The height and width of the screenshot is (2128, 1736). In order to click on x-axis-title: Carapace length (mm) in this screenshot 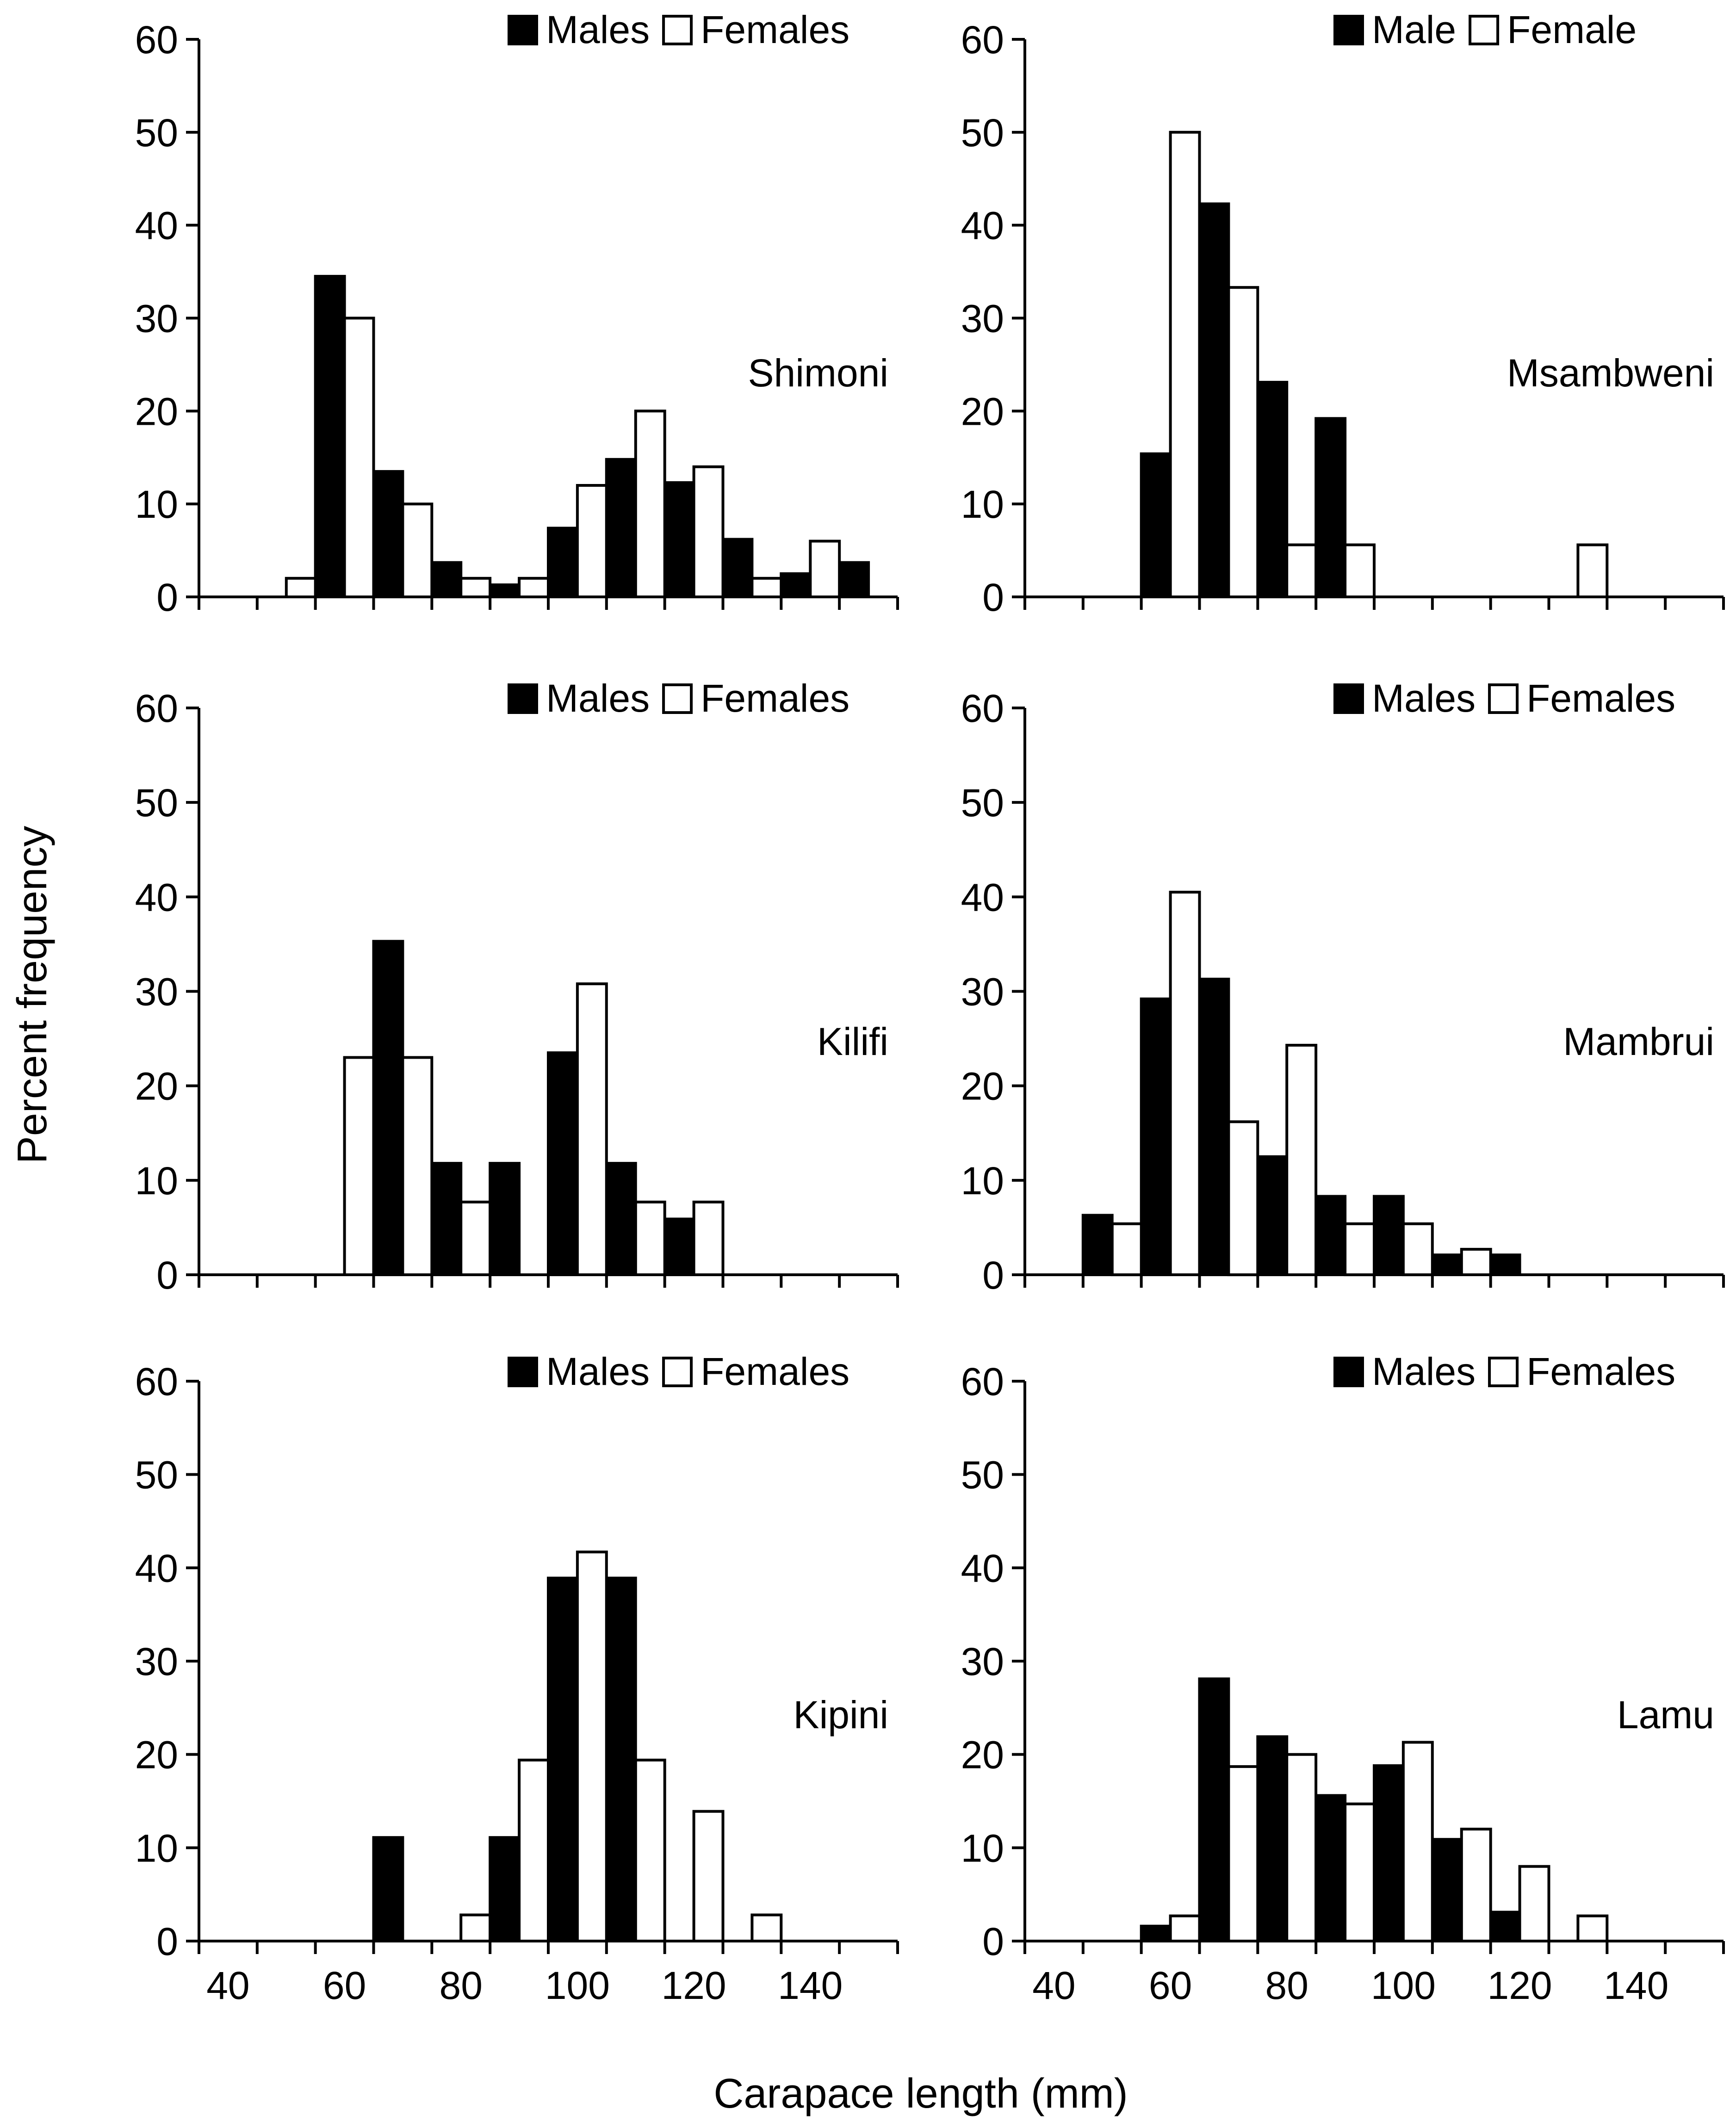, I will do `click(920, 2094)`.